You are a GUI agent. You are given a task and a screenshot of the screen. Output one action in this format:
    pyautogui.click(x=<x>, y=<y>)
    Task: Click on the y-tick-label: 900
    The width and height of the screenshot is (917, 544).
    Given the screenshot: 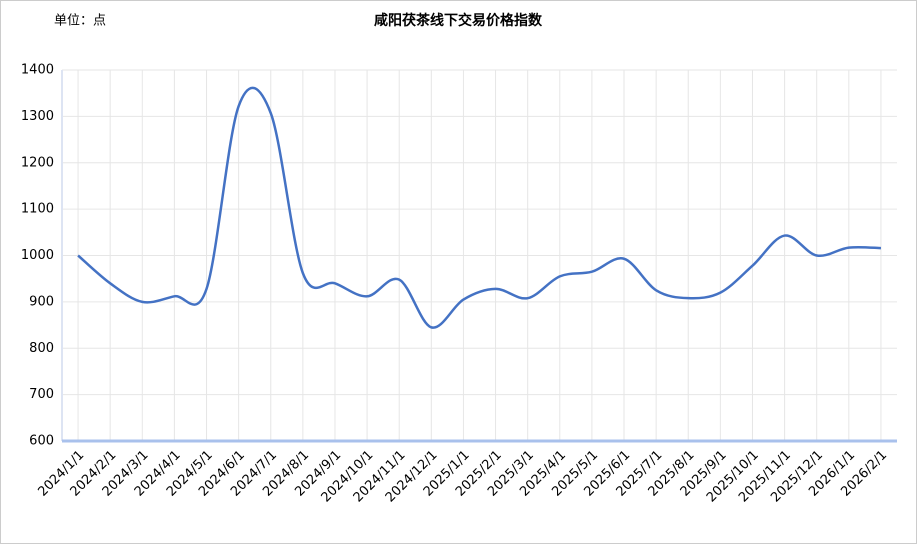 What is the action you would take?
    pyautogui.click(x=41, y=301)
    